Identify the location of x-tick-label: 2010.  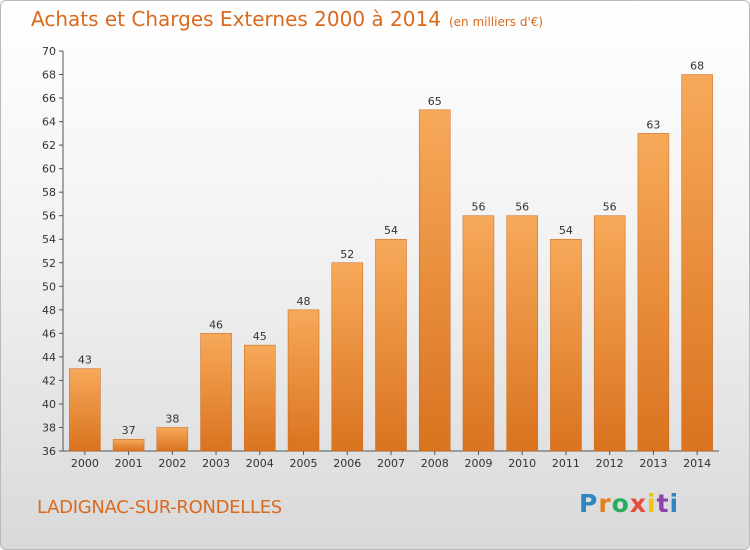
(522, 463).